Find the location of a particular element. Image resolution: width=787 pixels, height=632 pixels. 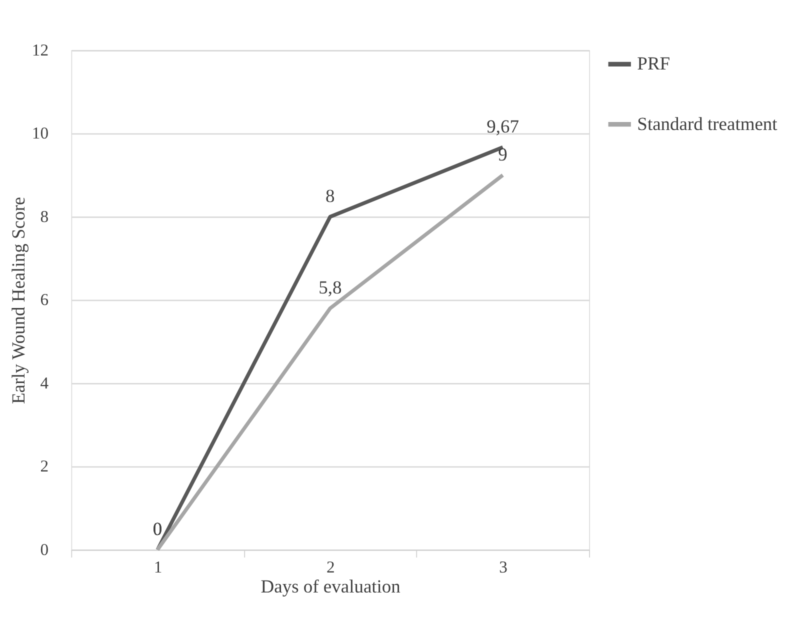

y-tick-label: 6 is located at coordinates (44, 300).